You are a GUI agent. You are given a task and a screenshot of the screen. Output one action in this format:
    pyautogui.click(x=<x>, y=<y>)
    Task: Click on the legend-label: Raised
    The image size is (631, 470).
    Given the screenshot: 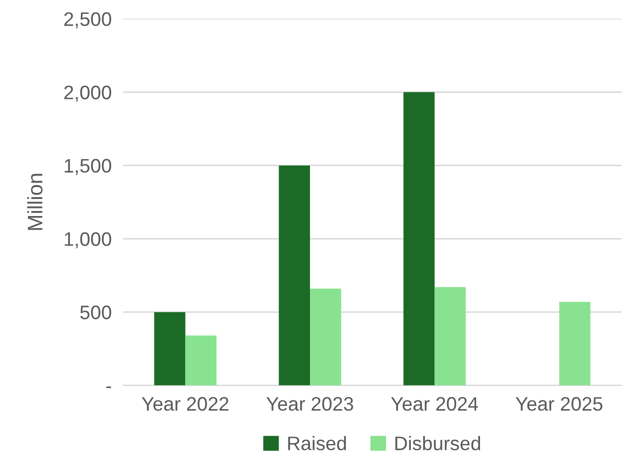 What is the action you would take?
    pyautogui.click(x=317, y=443)
    